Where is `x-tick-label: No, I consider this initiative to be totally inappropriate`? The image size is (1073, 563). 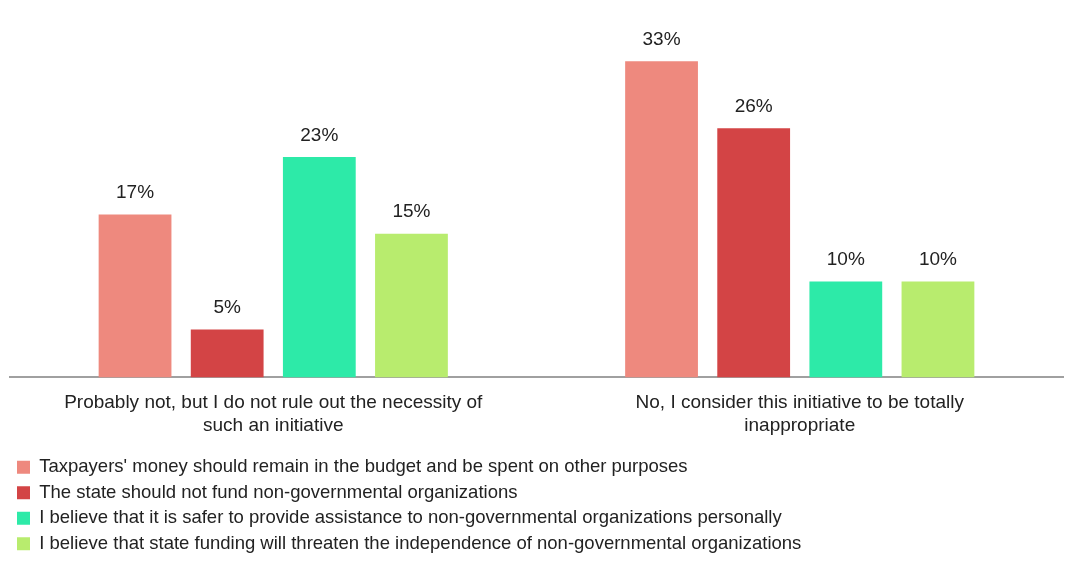 x-tick-label: No, I consider this initiative to be totally inappropriate is located at coordinates (800, 413).